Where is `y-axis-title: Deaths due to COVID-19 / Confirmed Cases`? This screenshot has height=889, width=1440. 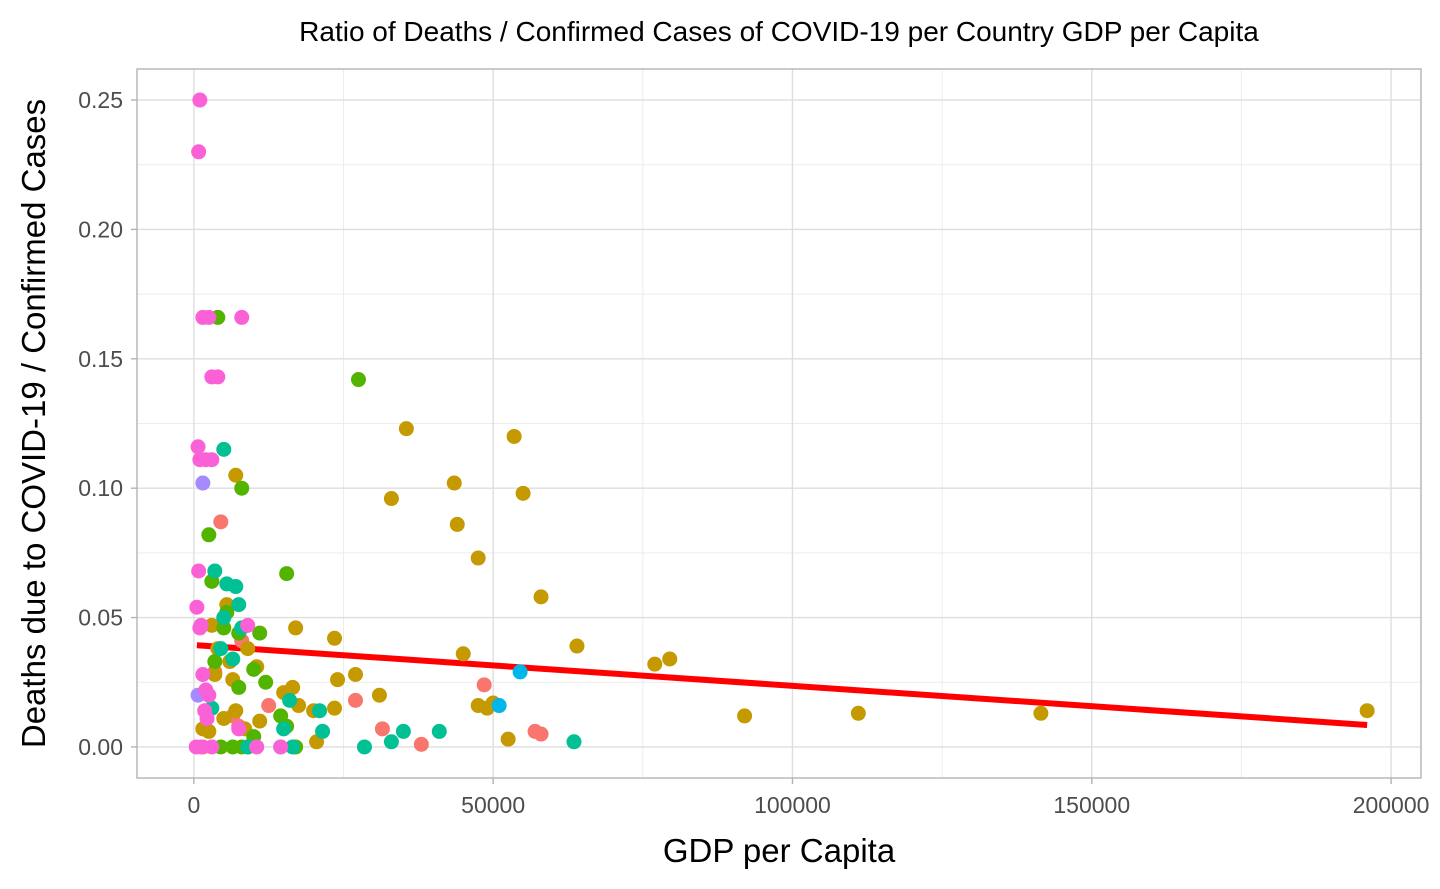 y-axis-title: Deaths due to COVID-19 / Confirmed Cases is located at coordinates (33, 423).